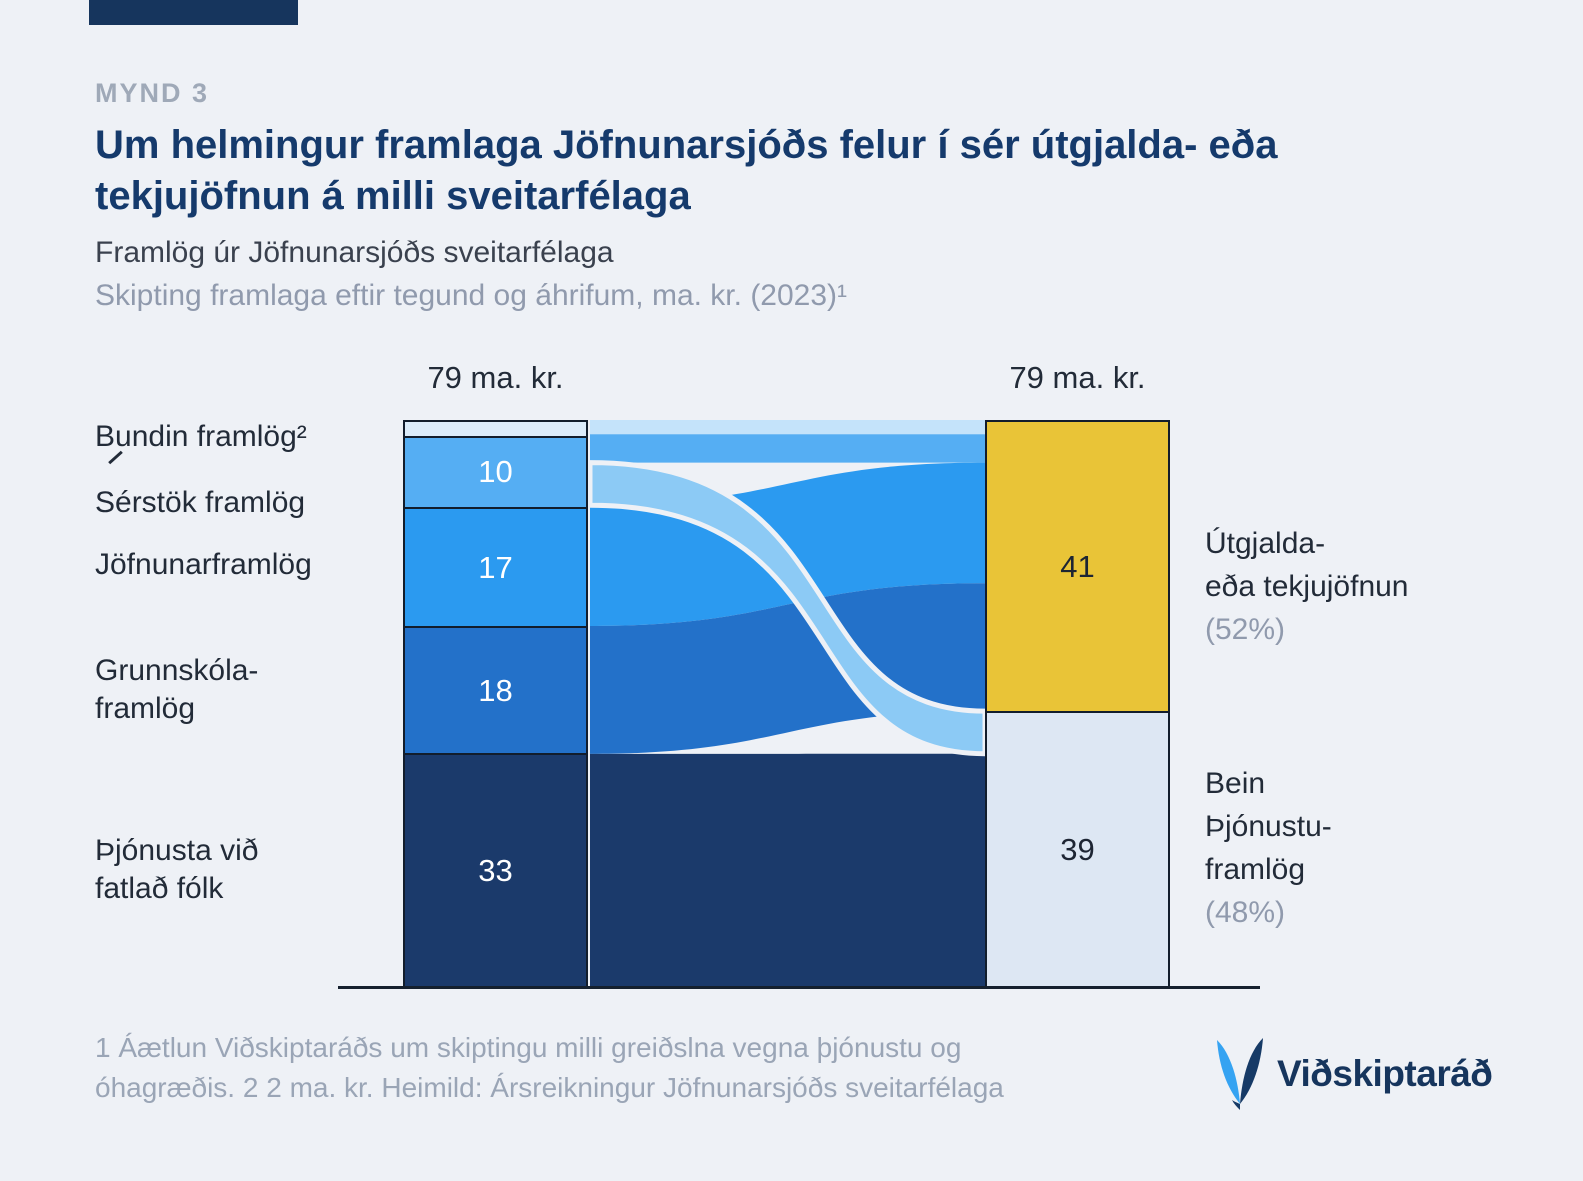 The height and width of the screenshot is (1181, 1583). I want to click on x-axis-baseline, so click(799, 987).